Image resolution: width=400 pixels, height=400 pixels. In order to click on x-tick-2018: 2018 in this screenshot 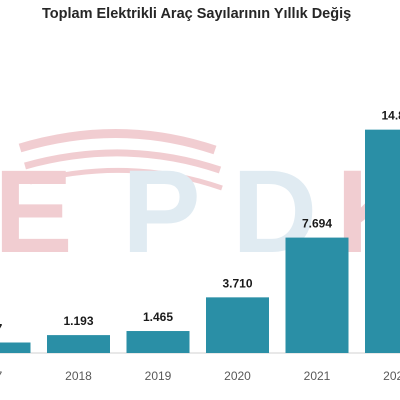, I will do `click(78, 376)`.